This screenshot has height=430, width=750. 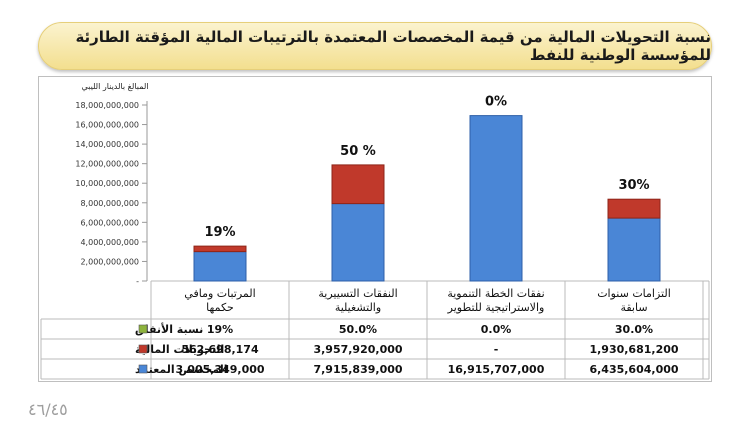 What do you see at coordinates (357, 349) in the screenshot?
I see `table-cell: 3,957,920,000` at bounding box center [357, 349].